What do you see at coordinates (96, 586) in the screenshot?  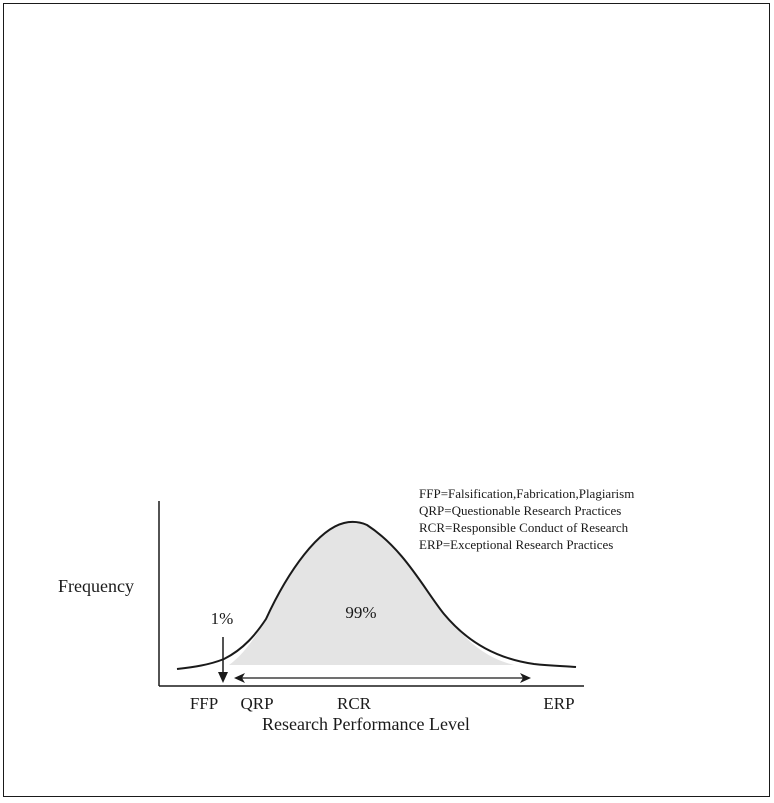 I see `y-axis-label: Frequency` at bounding box center [96, 586].